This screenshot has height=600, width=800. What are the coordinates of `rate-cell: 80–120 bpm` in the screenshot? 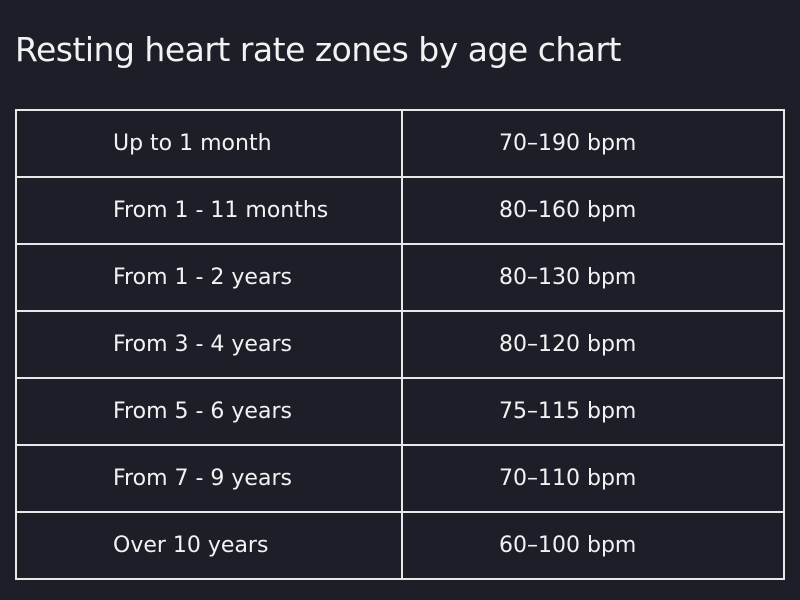 It's located at (593, 344).